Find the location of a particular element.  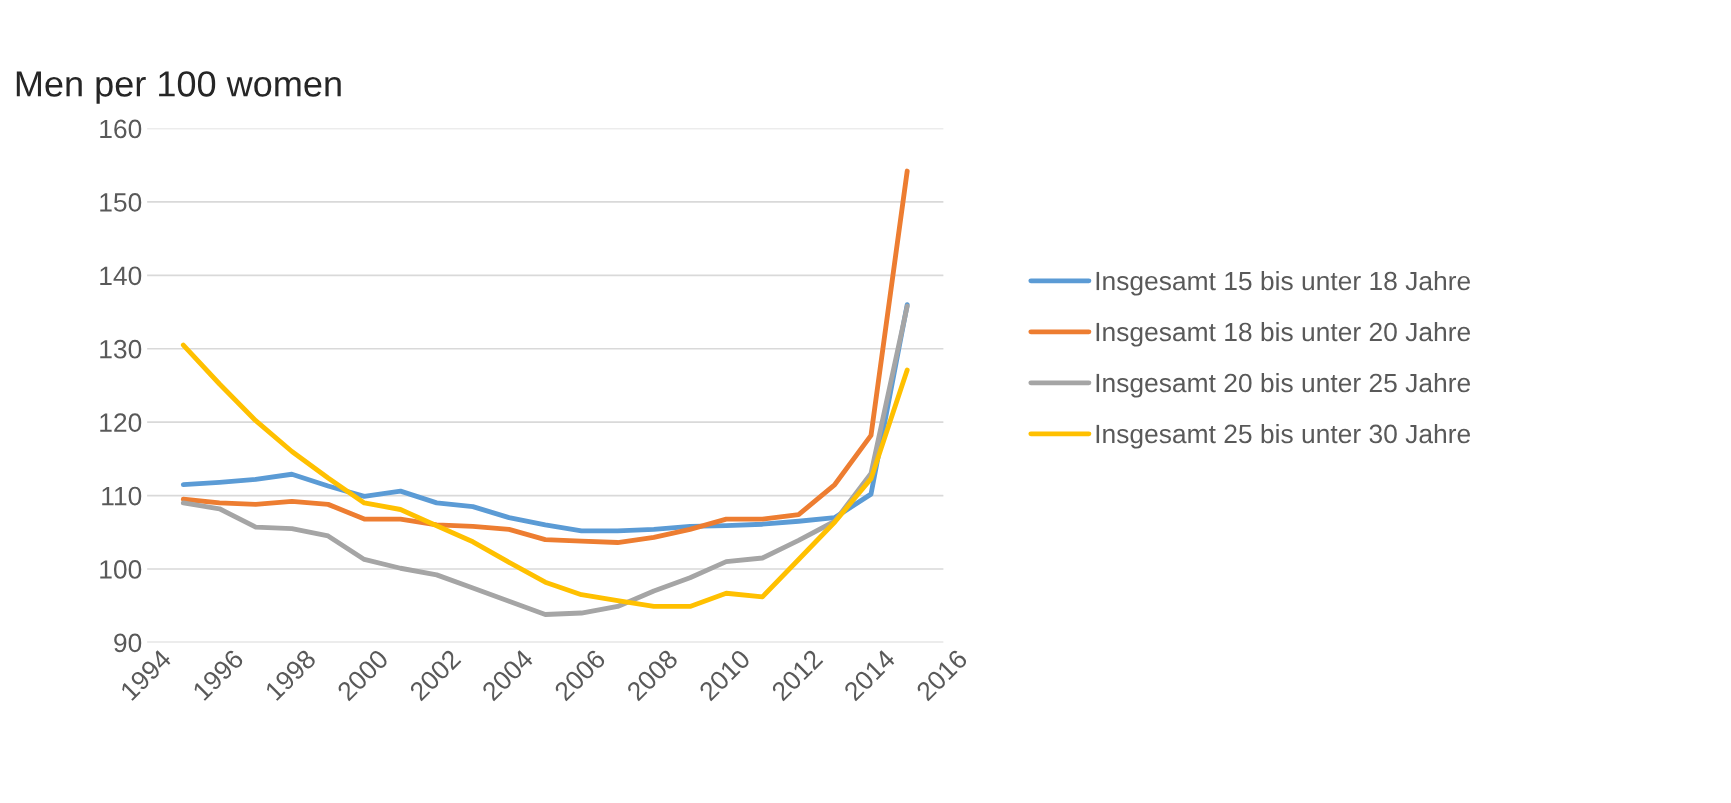

chart-title: Men per 100 women is located at coordinates (178, 87).